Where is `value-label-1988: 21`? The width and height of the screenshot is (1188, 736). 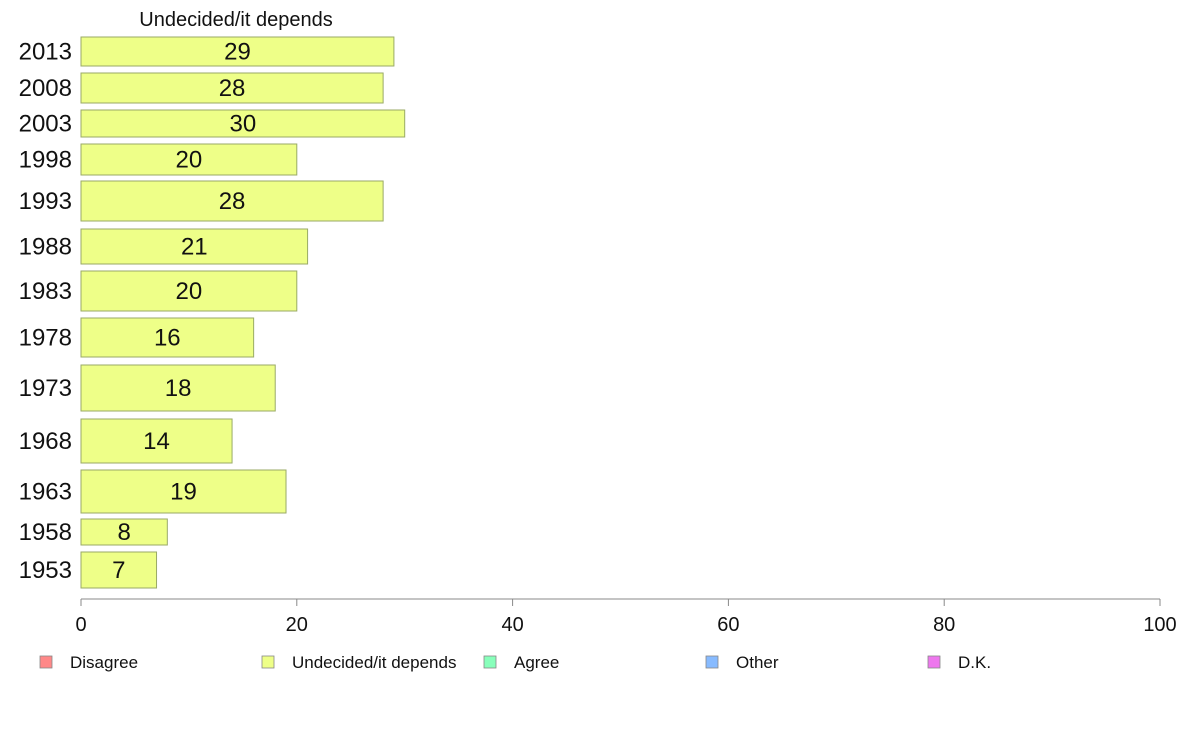
value-label-1988: 21 is located at coordinates (194, 247).